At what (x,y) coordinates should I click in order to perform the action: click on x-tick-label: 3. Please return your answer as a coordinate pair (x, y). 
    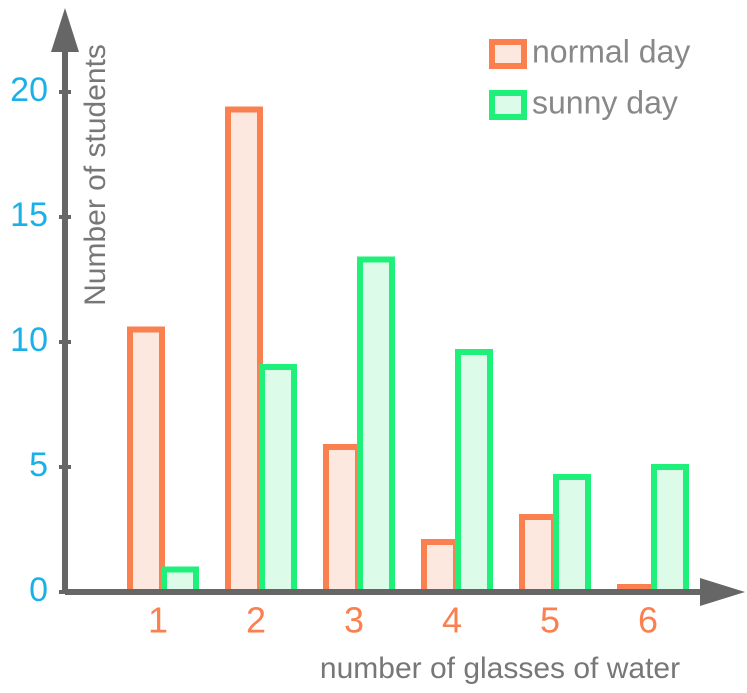
    Looking at the image, I should click on (354, 620).